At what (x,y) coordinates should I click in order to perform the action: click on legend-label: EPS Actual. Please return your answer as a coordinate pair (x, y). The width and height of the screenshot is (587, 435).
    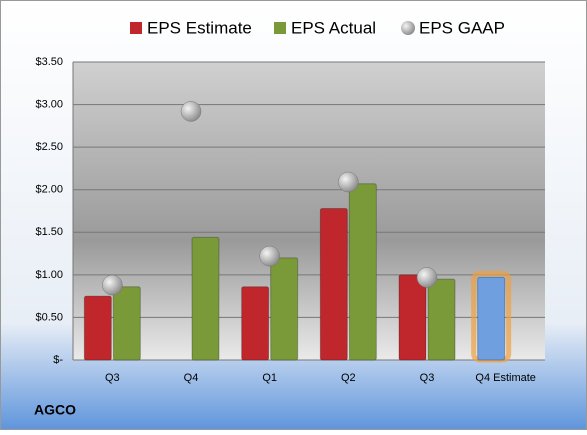
    Looking at the image, I should click on (333, 27).